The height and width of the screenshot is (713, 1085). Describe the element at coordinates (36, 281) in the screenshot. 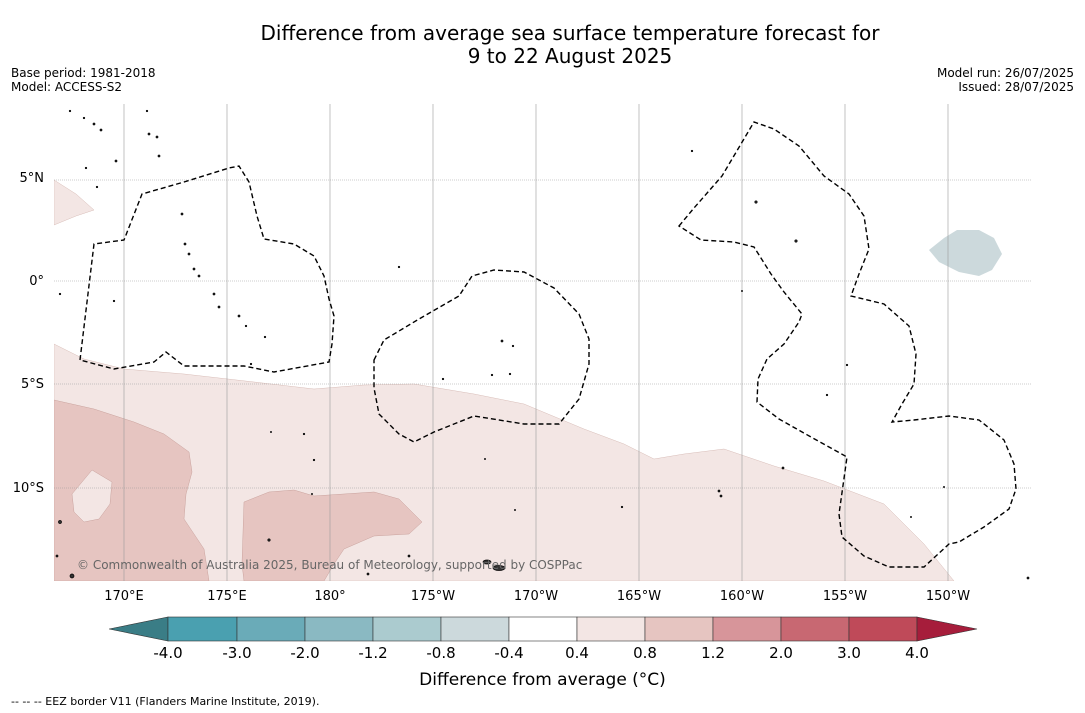

I see `lat-label-0: 0°` at that location.